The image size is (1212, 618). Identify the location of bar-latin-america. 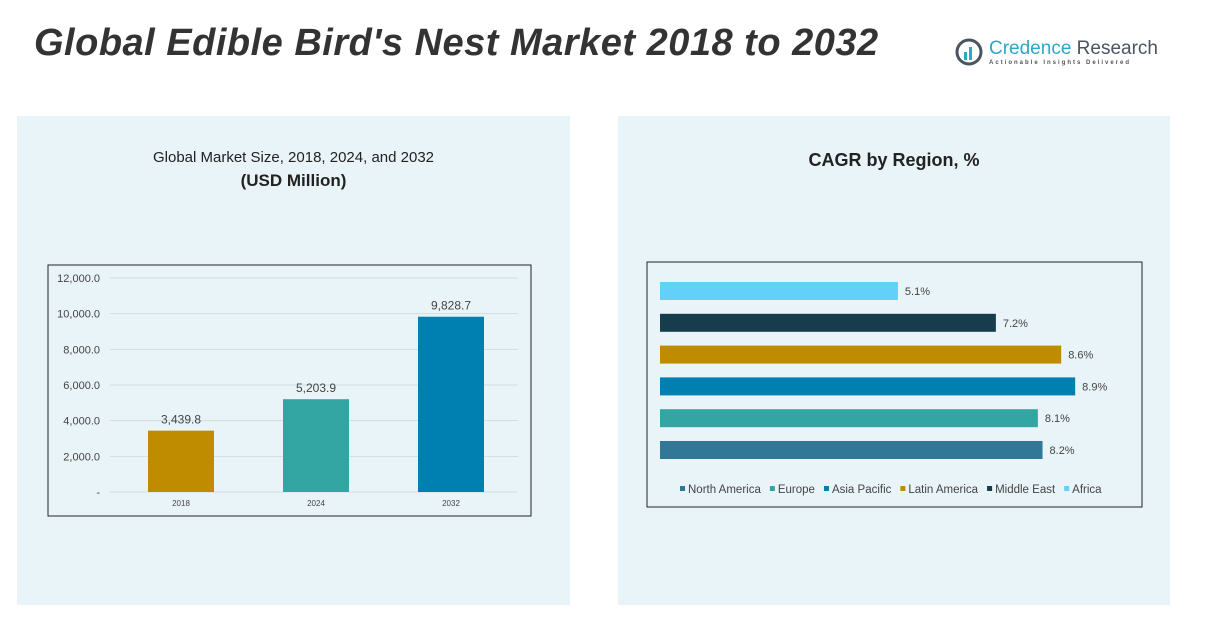
(861, 354).